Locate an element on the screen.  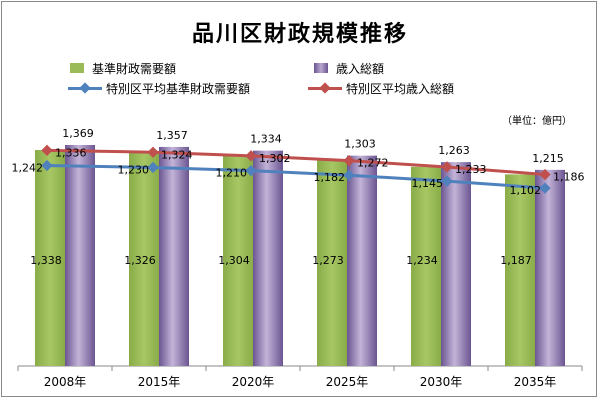
legend-item-line-1: 特別区平均基準財政需要額 is located at coordinates (188, 88).